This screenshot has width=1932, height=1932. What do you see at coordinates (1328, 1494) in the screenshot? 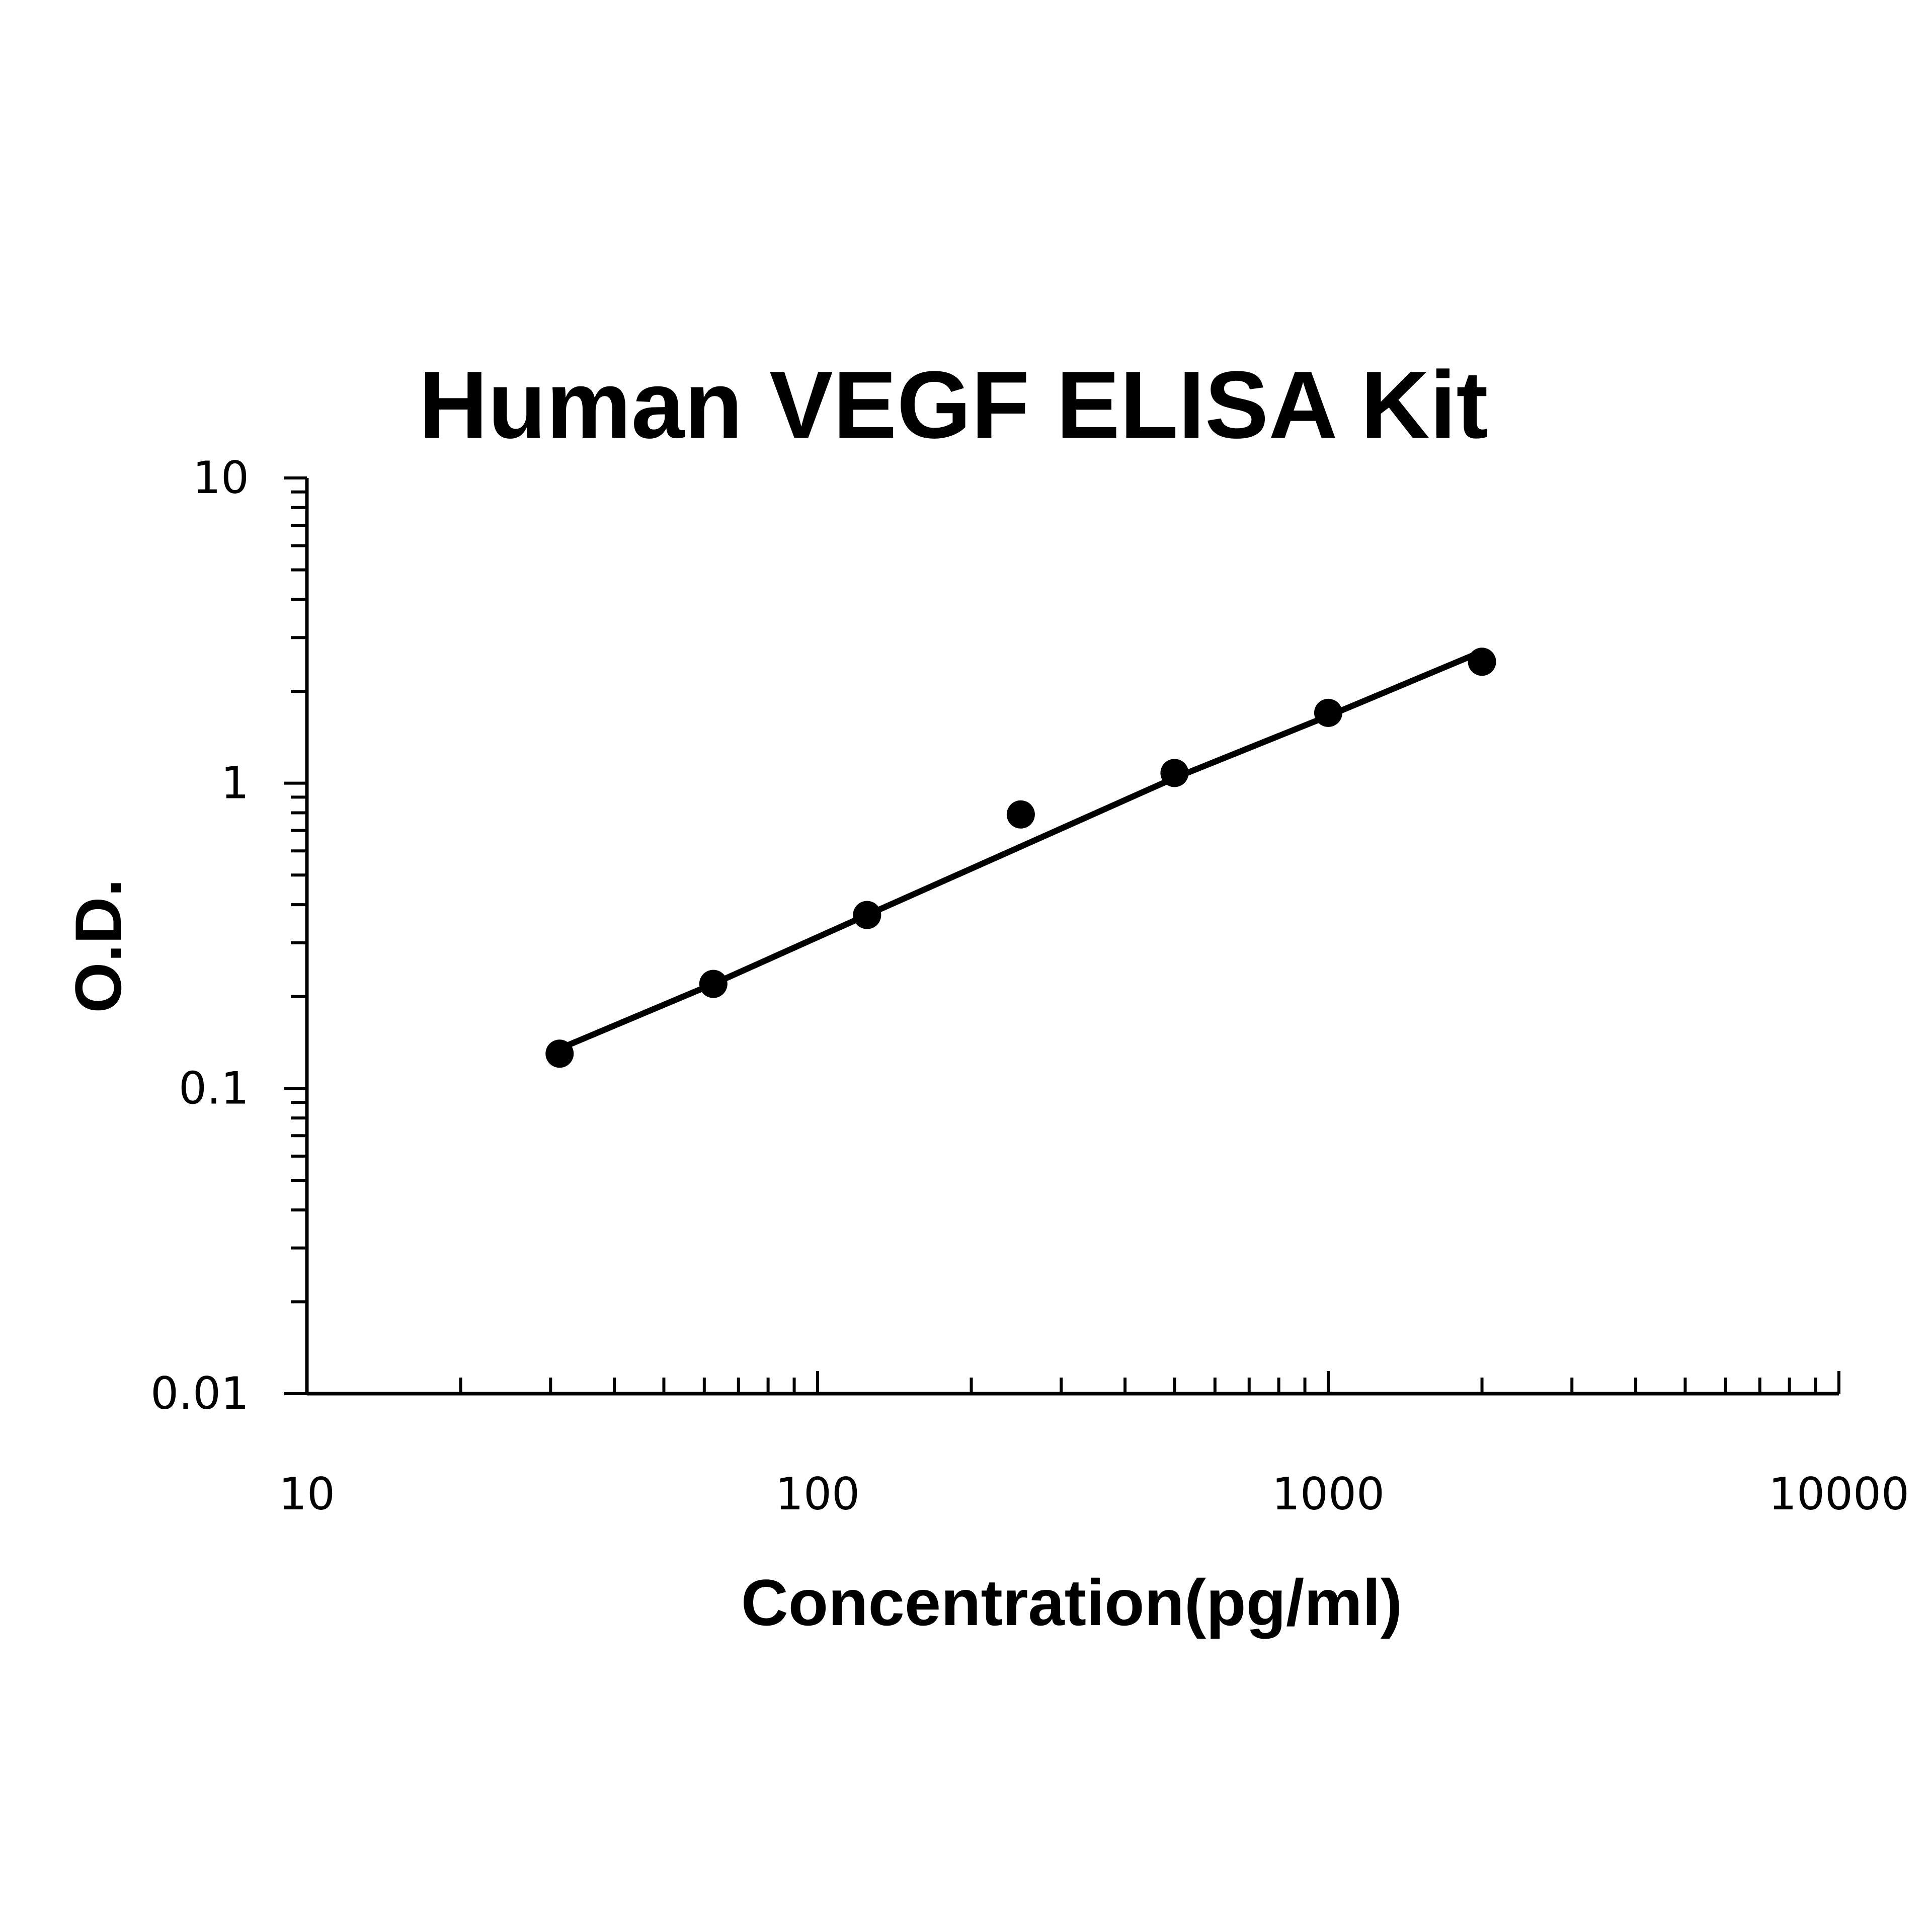
I see `x-tick-label: 1000` at bounding box center [1328, 1494].